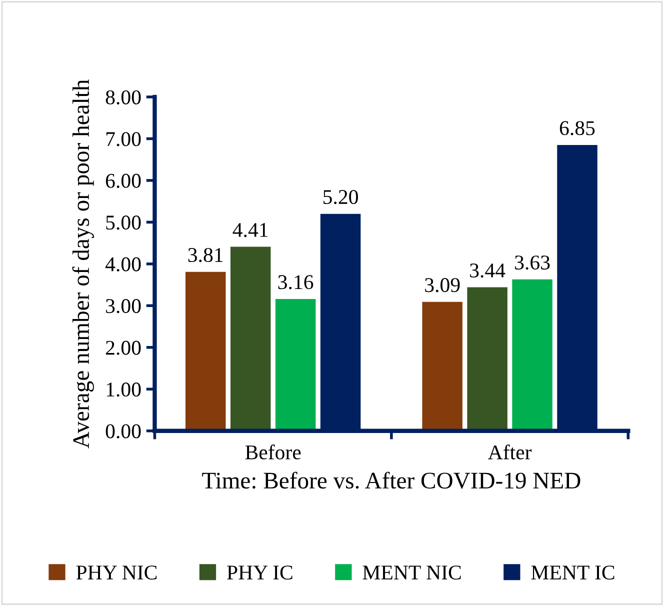  What do you see at coordinates (250, 230) in the screenshot?
I see `data-label: 4.41` at bounding box center [250, 230].